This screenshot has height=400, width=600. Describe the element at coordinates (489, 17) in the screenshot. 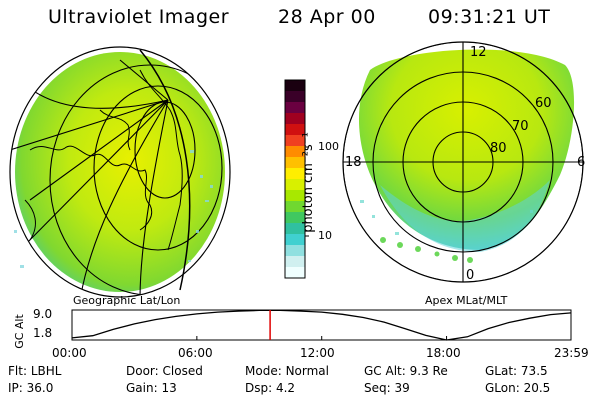

I see `time-label: 09:31:21 UT` at that location.